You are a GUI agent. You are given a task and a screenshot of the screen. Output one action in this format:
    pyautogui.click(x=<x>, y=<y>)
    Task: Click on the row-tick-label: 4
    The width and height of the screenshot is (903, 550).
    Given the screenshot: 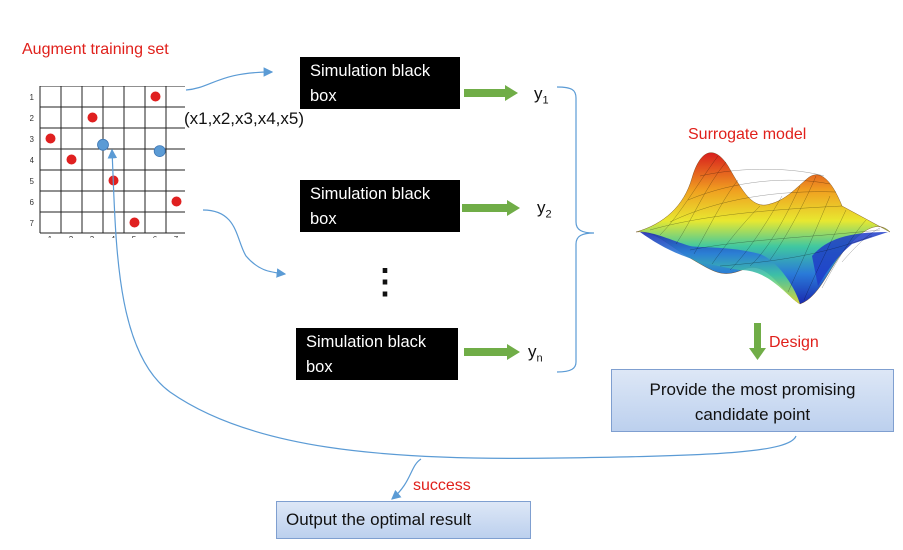 What is the action you would take?
    pyautogui.click(x=32, y=160)
    